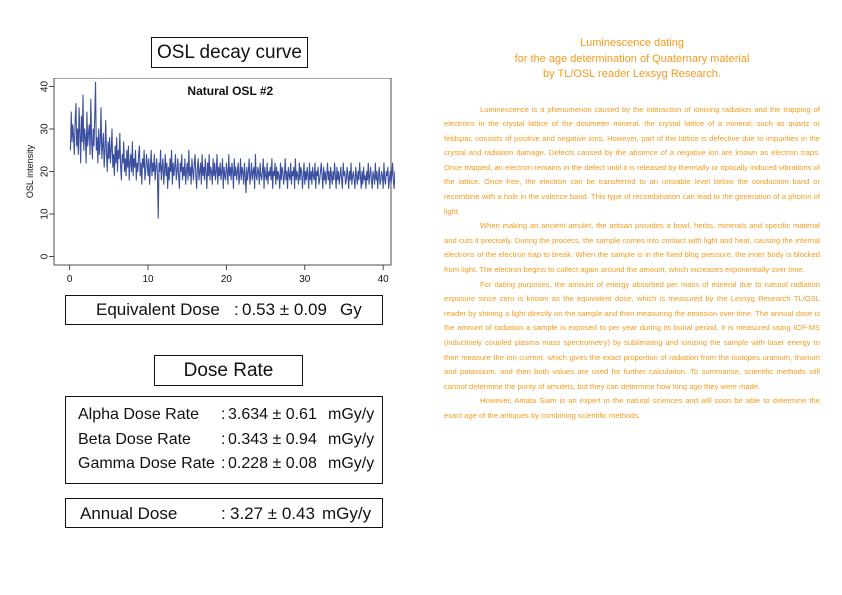 This screenshot has height=595, width=842. Describe the element at coordinates (232, 150) in the screenshot. I see `osl-series-line` at that location.